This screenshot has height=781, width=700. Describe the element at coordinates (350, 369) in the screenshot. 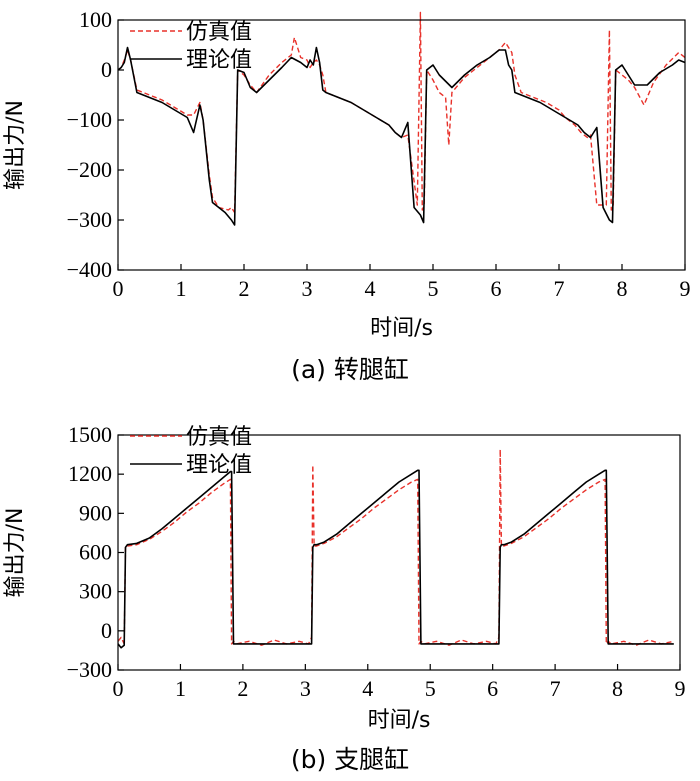

I see `chart-caption: (a) 转腿缸` at that location.